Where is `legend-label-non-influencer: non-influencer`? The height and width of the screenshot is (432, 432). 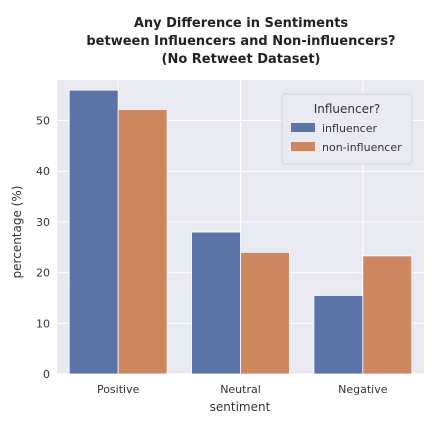
legend-label-non-influencer: non-influencer is located at coordinates (362, 147).